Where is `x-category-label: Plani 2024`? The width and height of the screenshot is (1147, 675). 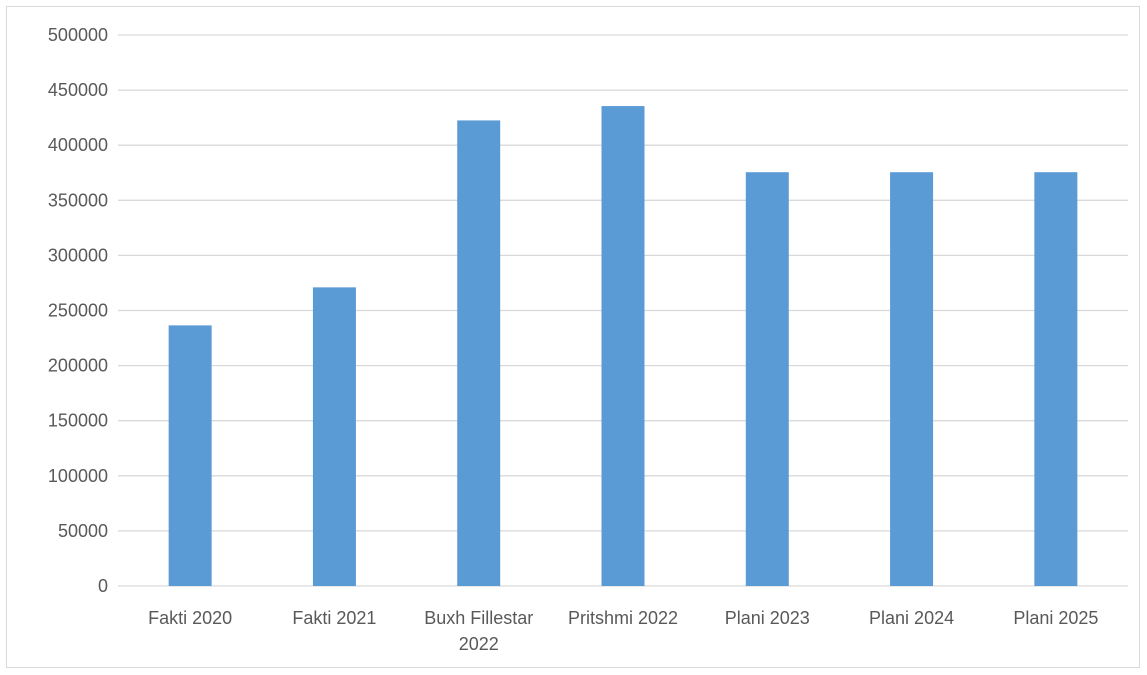 x-category-label: Plani 2024 is located at coordinates (911, 618).